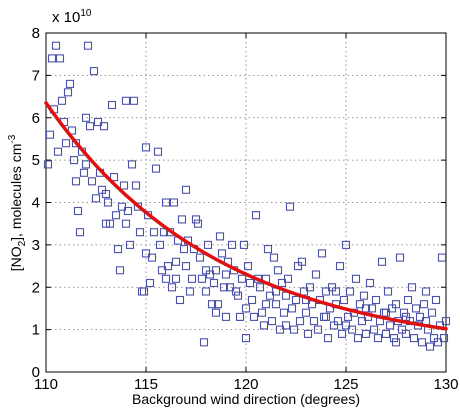  What do you see at coordinates (36, 245) in the screenshot?
I see `y-tick-label: 3` at bounding box center [36, 245].